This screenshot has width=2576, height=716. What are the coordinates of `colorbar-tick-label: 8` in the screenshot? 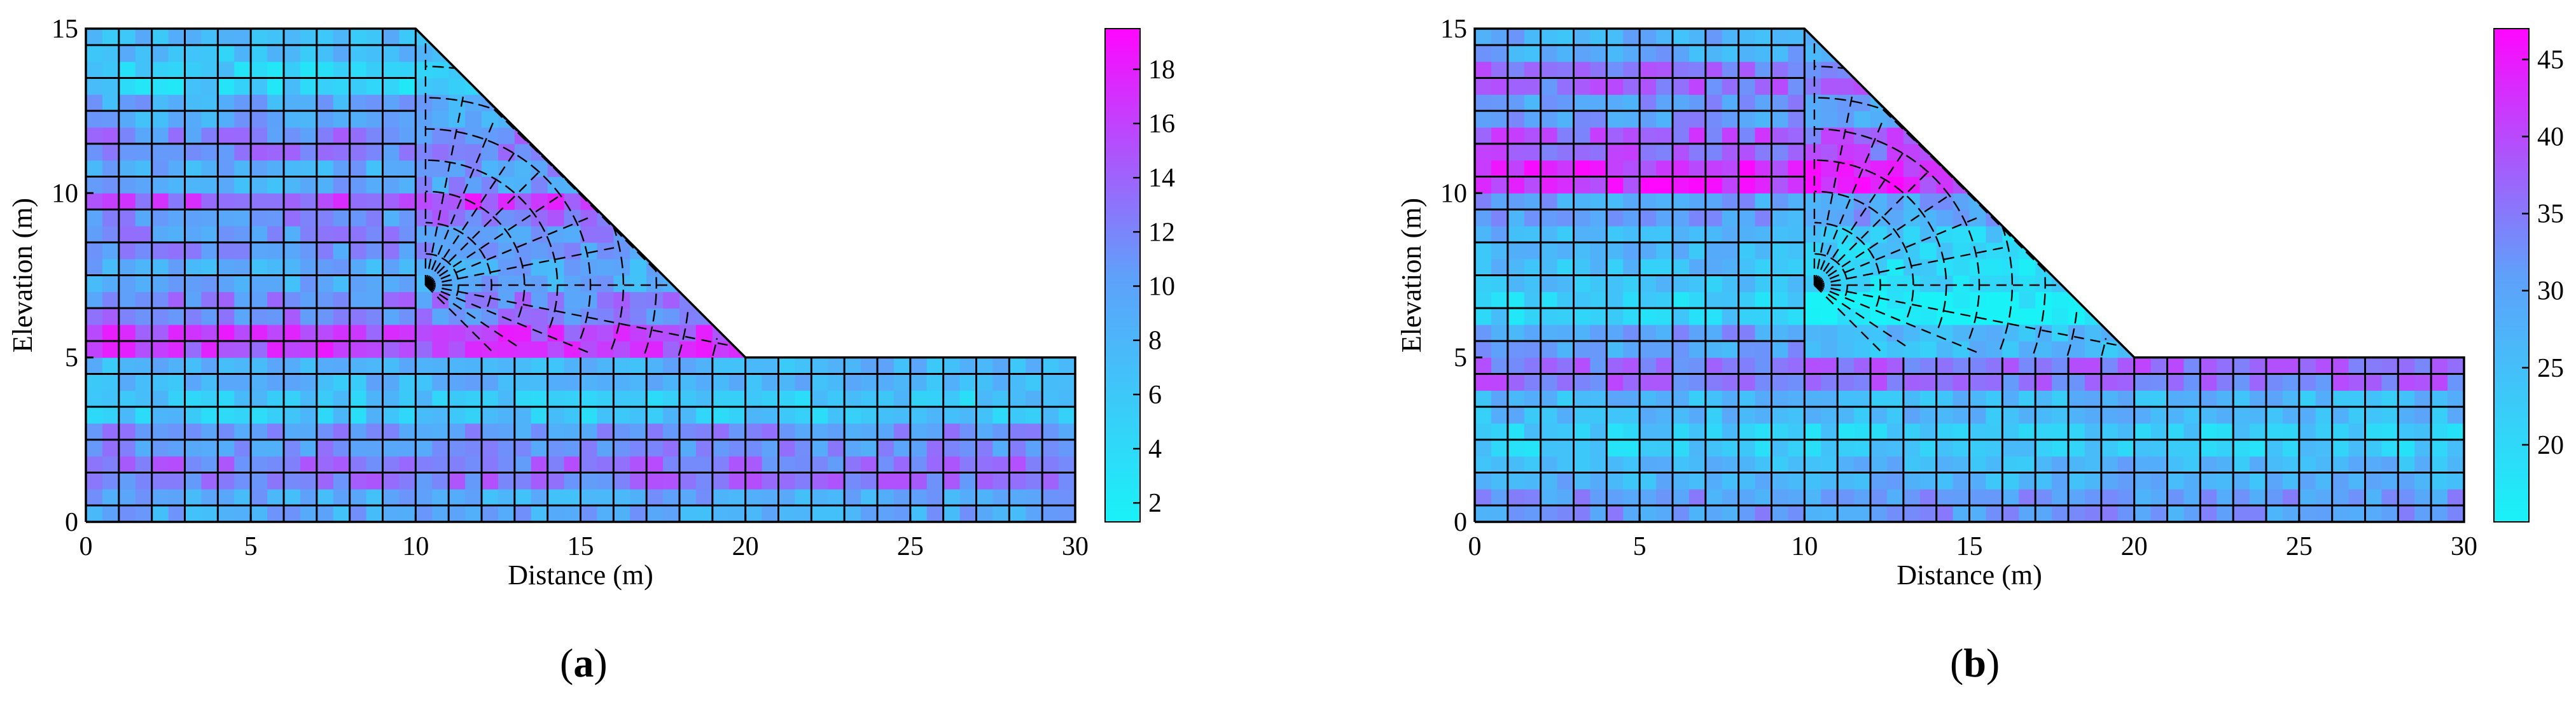 It's located at (1155, 341).